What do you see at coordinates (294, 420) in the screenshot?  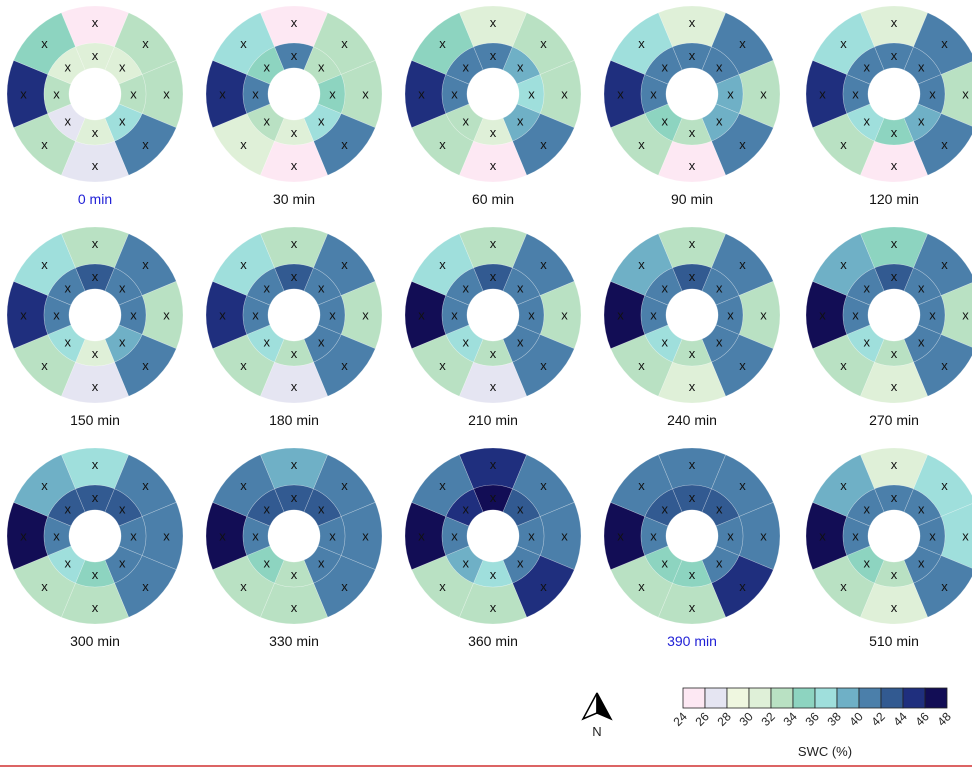 I see `panel-time-label: 180 min` at bounding box center [294, 420].